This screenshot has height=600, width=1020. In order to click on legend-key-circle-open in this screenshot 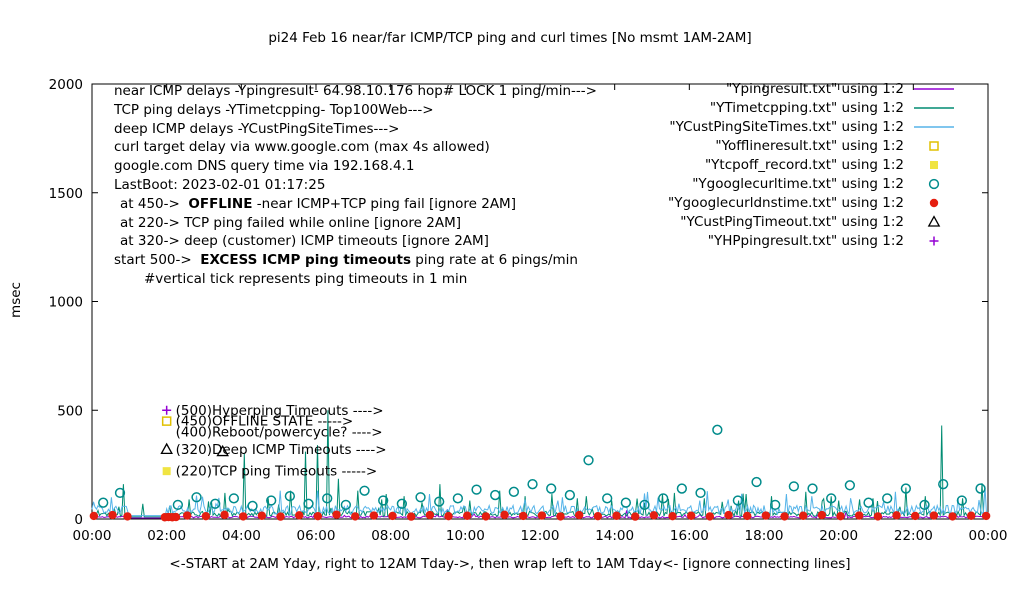, I will do `click(934, 184)`.